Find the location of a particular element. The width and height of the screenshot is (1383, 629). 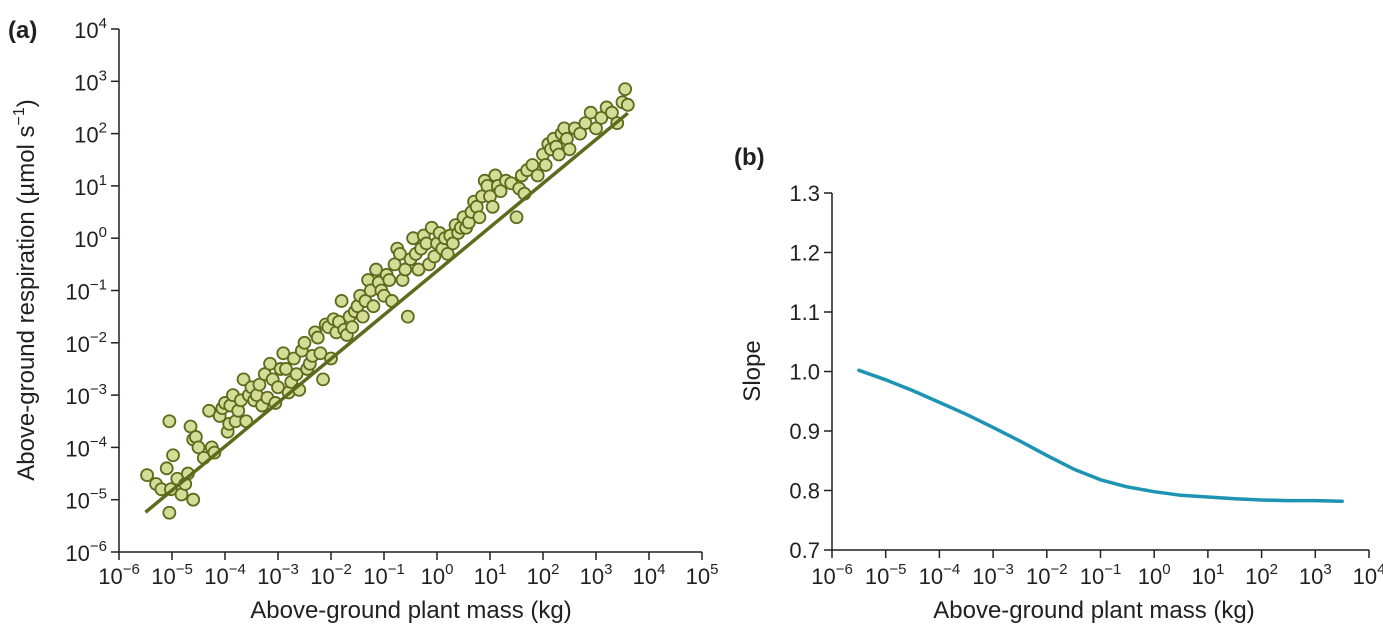

panel-a-y-tick-label: 10⁻² is located at coordinates (86, 343).